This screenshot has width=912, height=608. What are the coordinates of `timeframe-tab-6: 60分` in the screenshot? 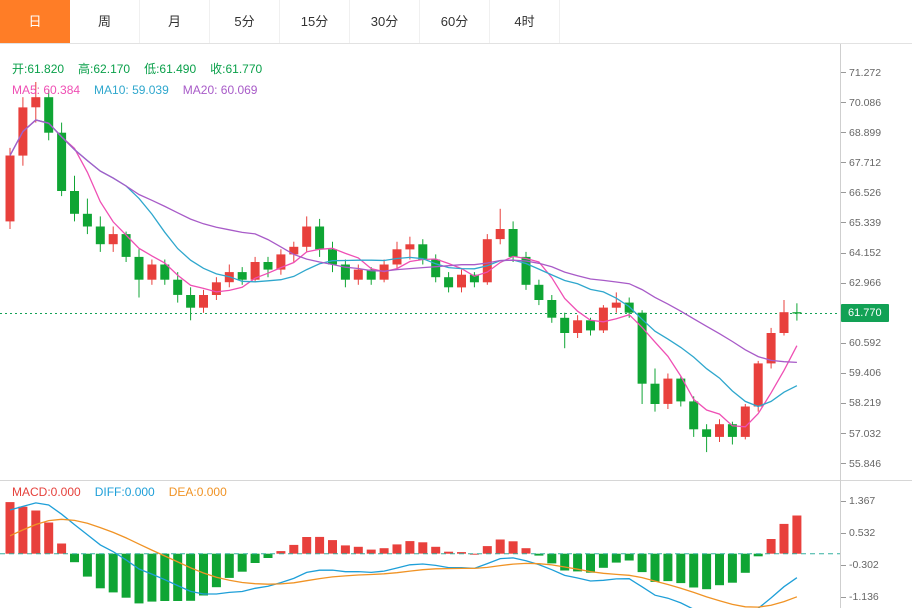 It's located at (455, 21).